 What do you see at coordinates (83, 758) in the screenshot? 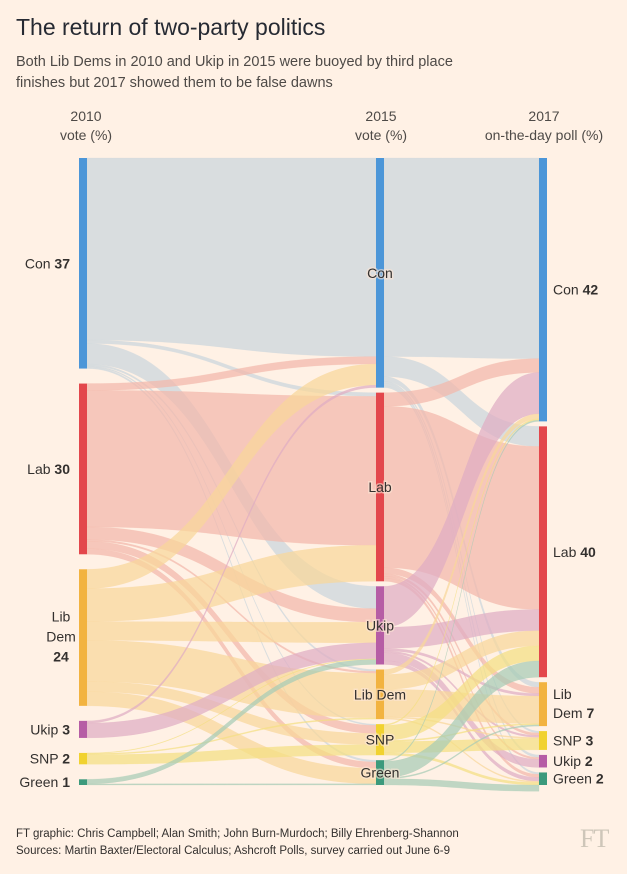
I see `node-2010-snp` at bounding box center [83, 758].